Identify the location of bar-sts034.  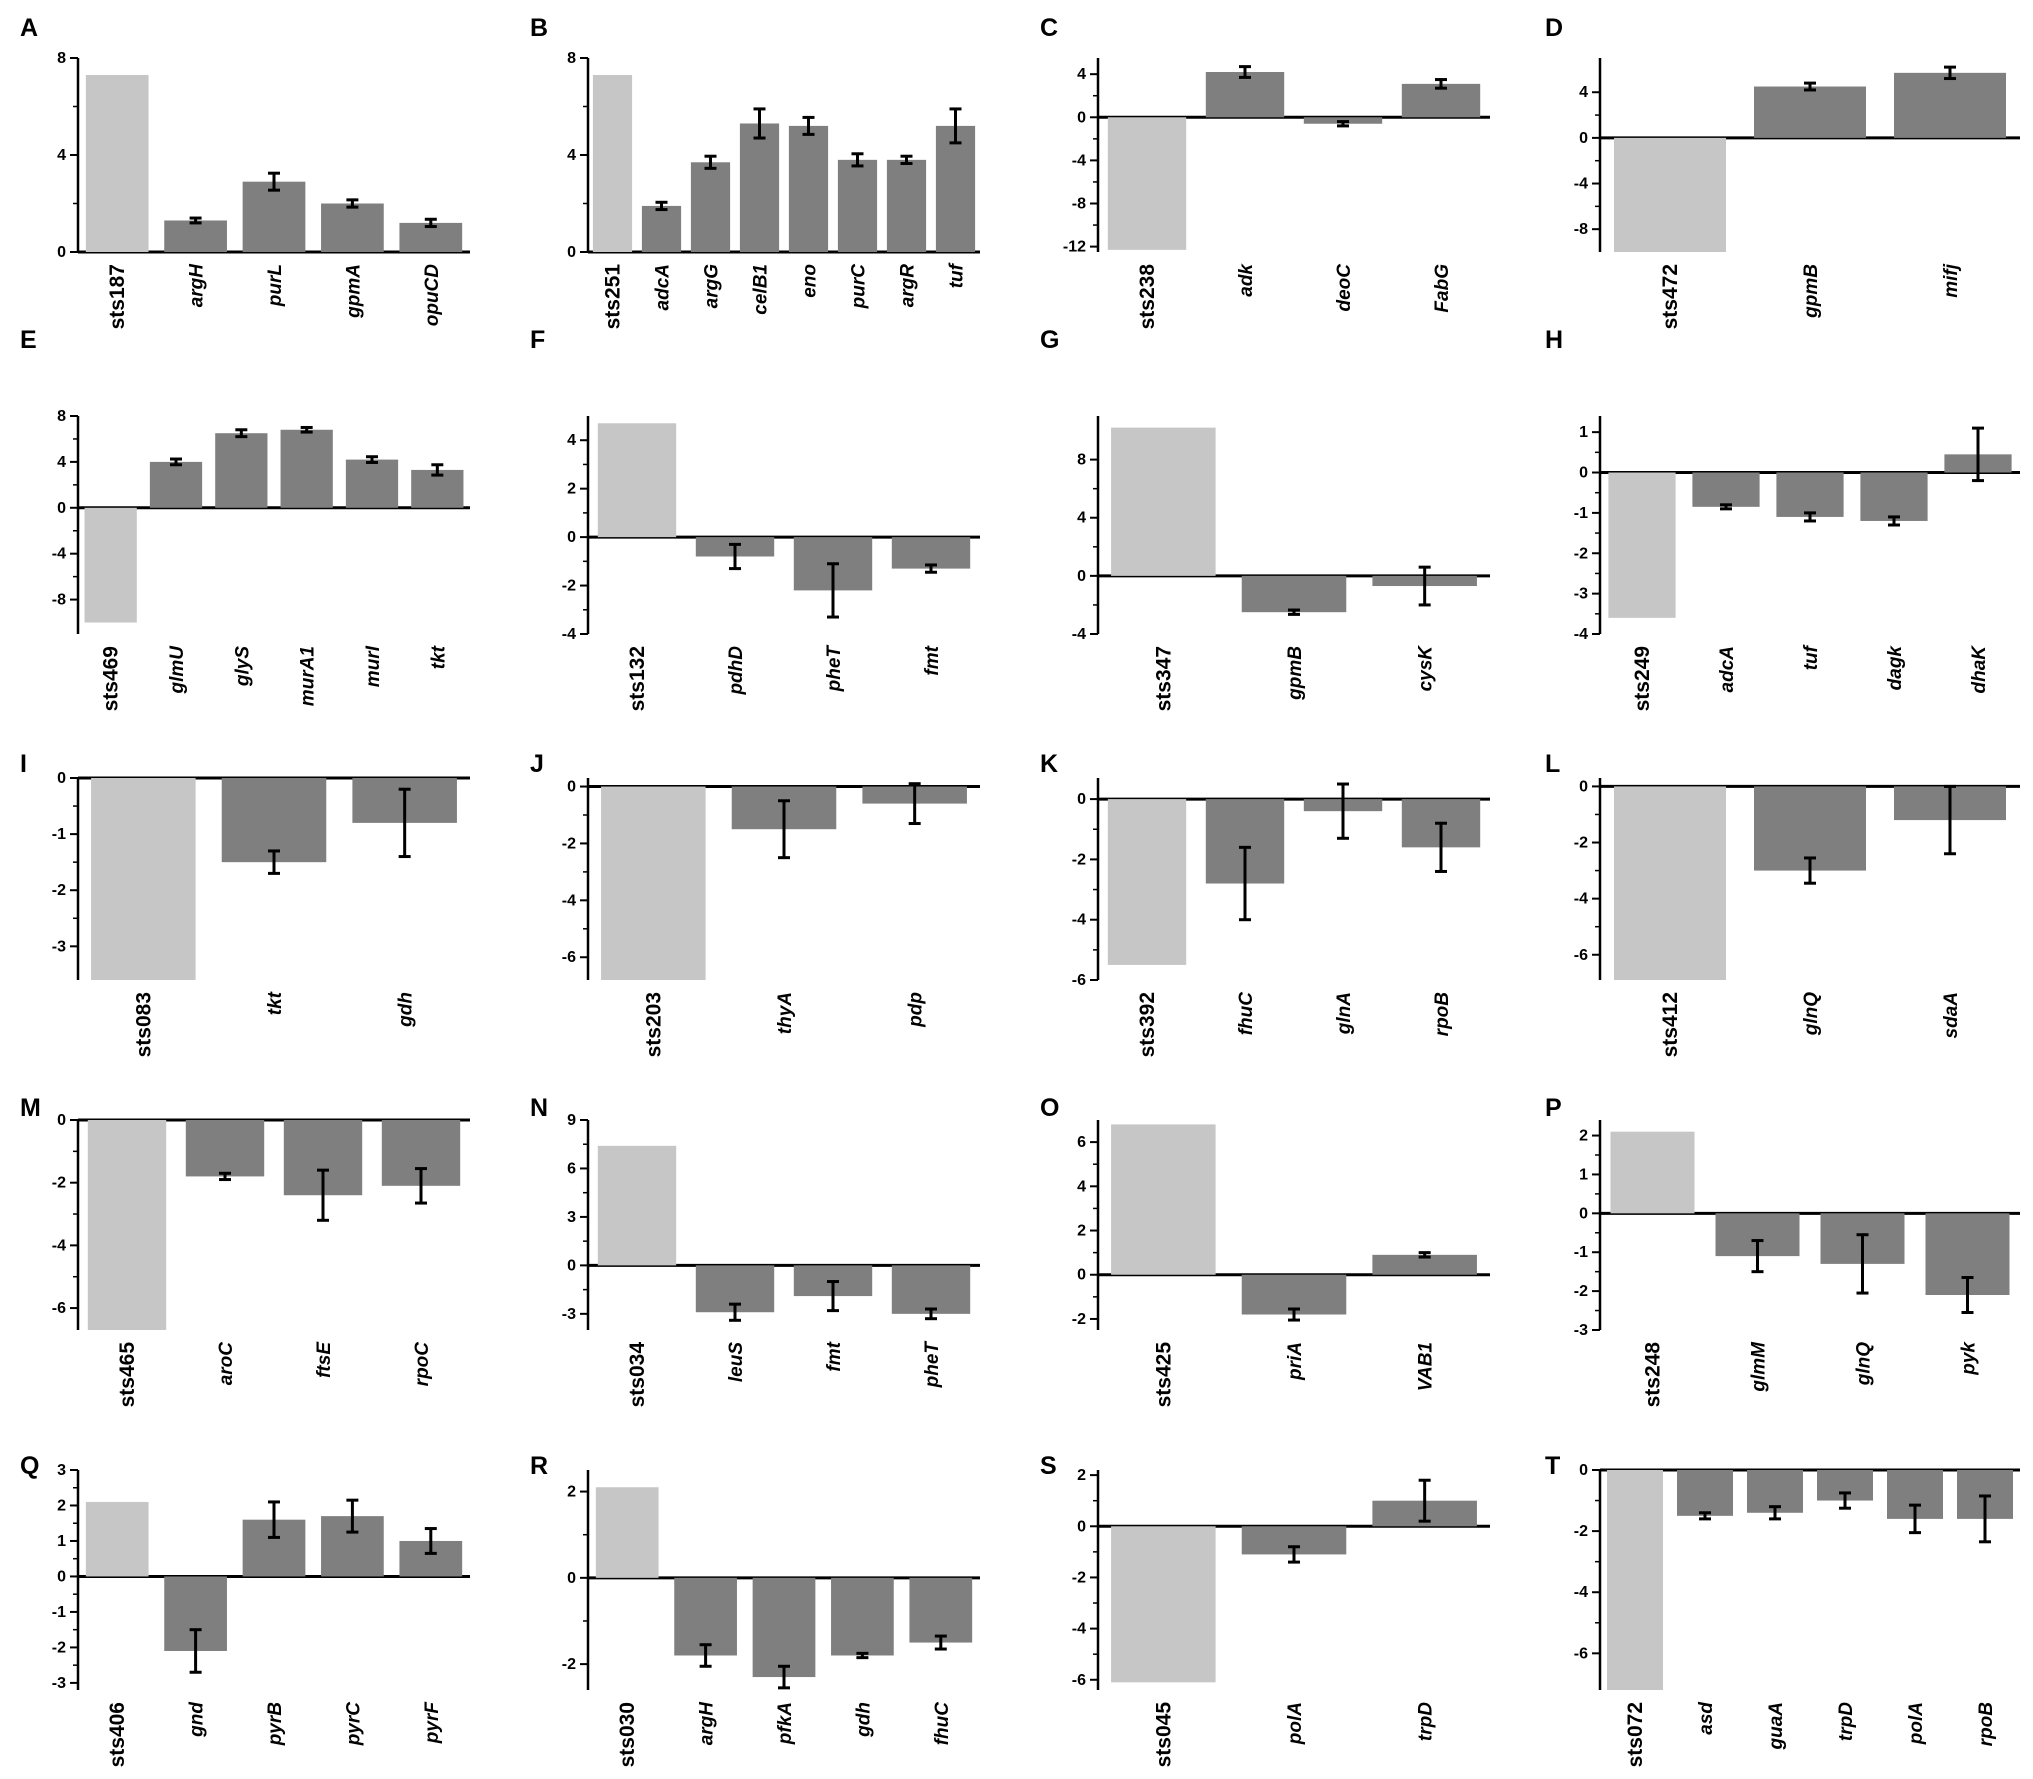
(637, 1205).